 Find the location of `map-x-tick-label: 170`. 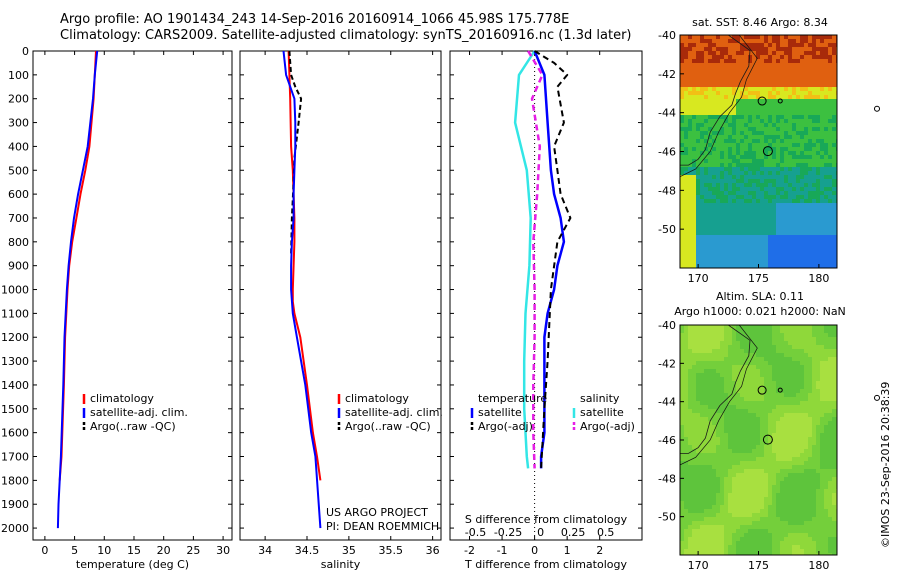

map-x-tick-label: 170 is located at coordinates (698, 565).